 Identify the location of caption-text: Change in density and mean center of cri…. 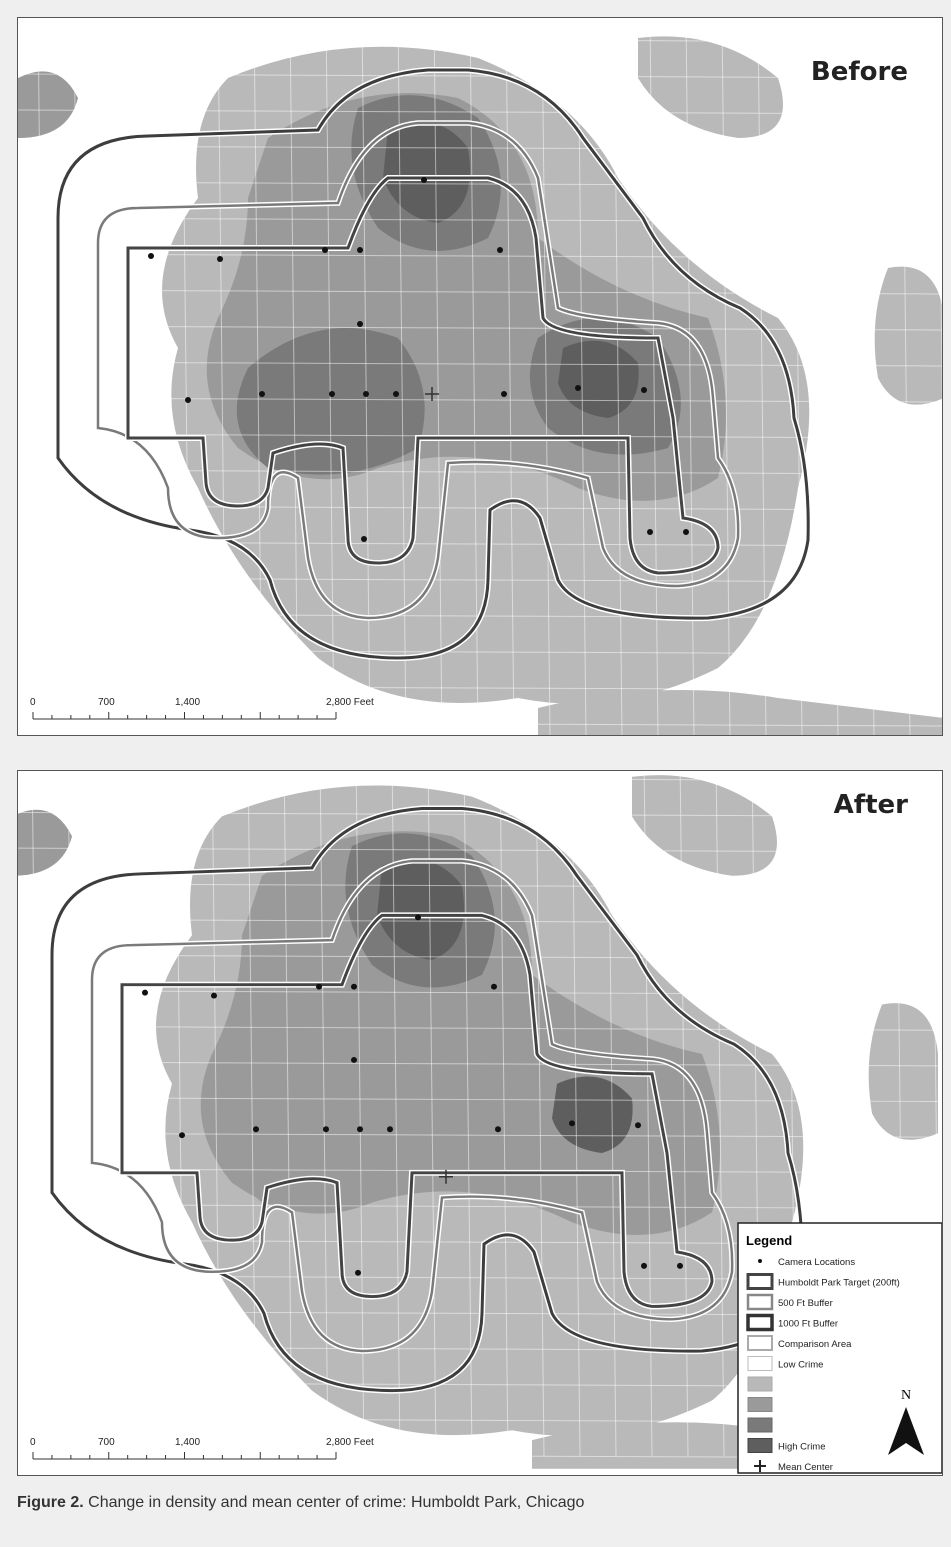
(336, 1502).